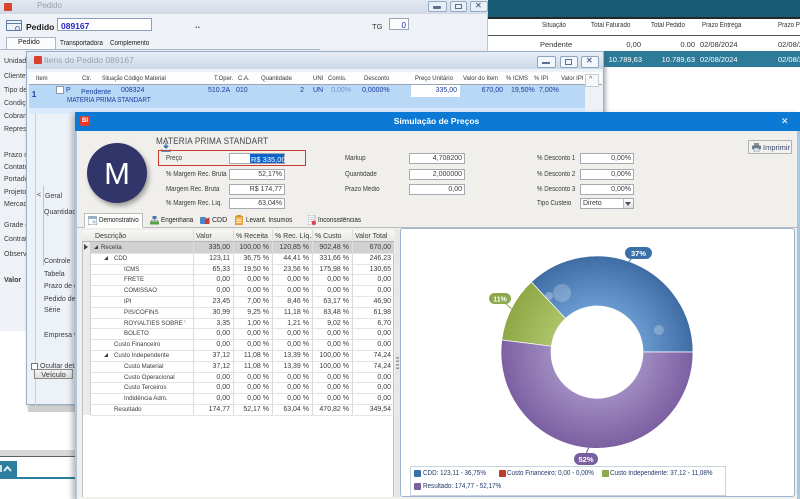 This screenshot has height=499, width=800. Describe the element at coordinates (638, 253) in the screenshot. I see `svg-text: 37%` at that location.